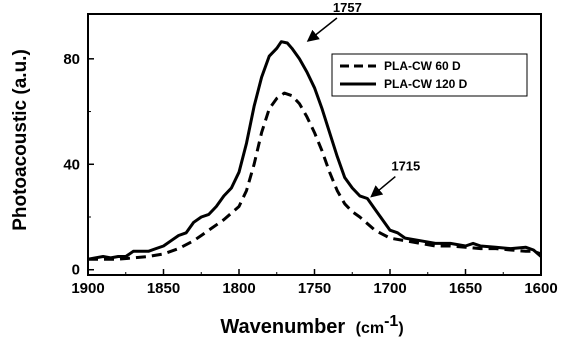 Image resolution: width=569 pixels, height=340 pixels. I want to click on y-tick-label-2: 80, so click(71, 59).